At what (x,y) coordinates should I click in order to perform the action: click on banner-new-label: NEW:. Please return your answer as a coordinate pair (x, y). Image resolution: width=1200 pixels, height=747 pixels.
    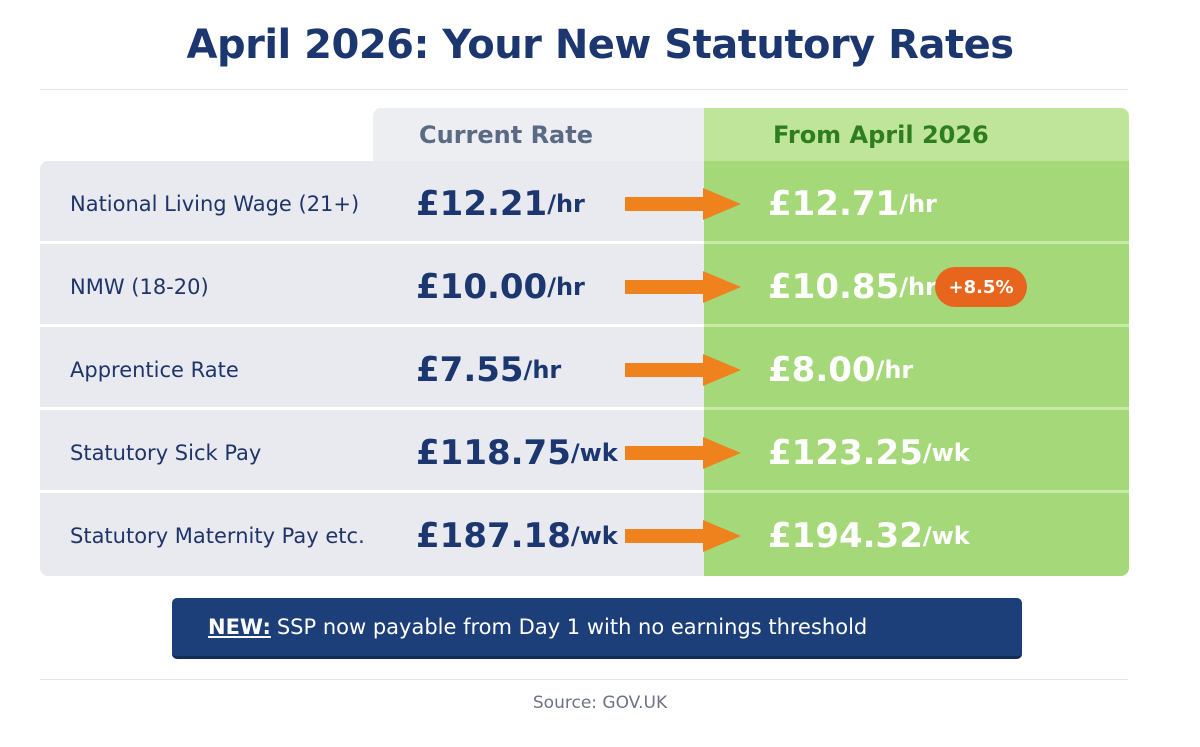
    Looking at the image, I should click on (239, 627).